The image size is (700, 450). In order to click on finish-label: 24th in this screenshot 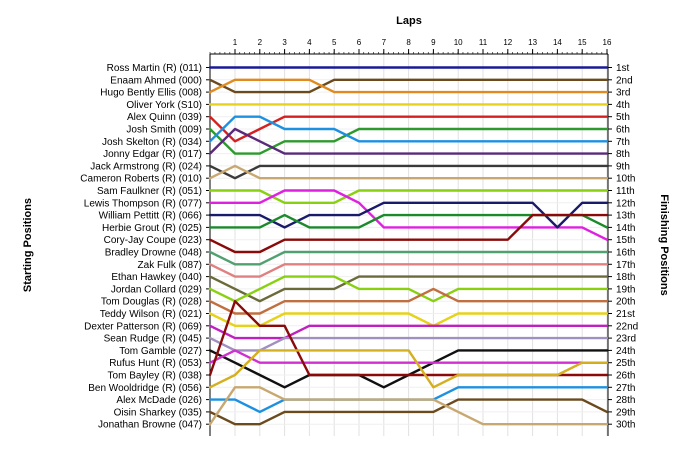, I will do `click(625, 351)`.